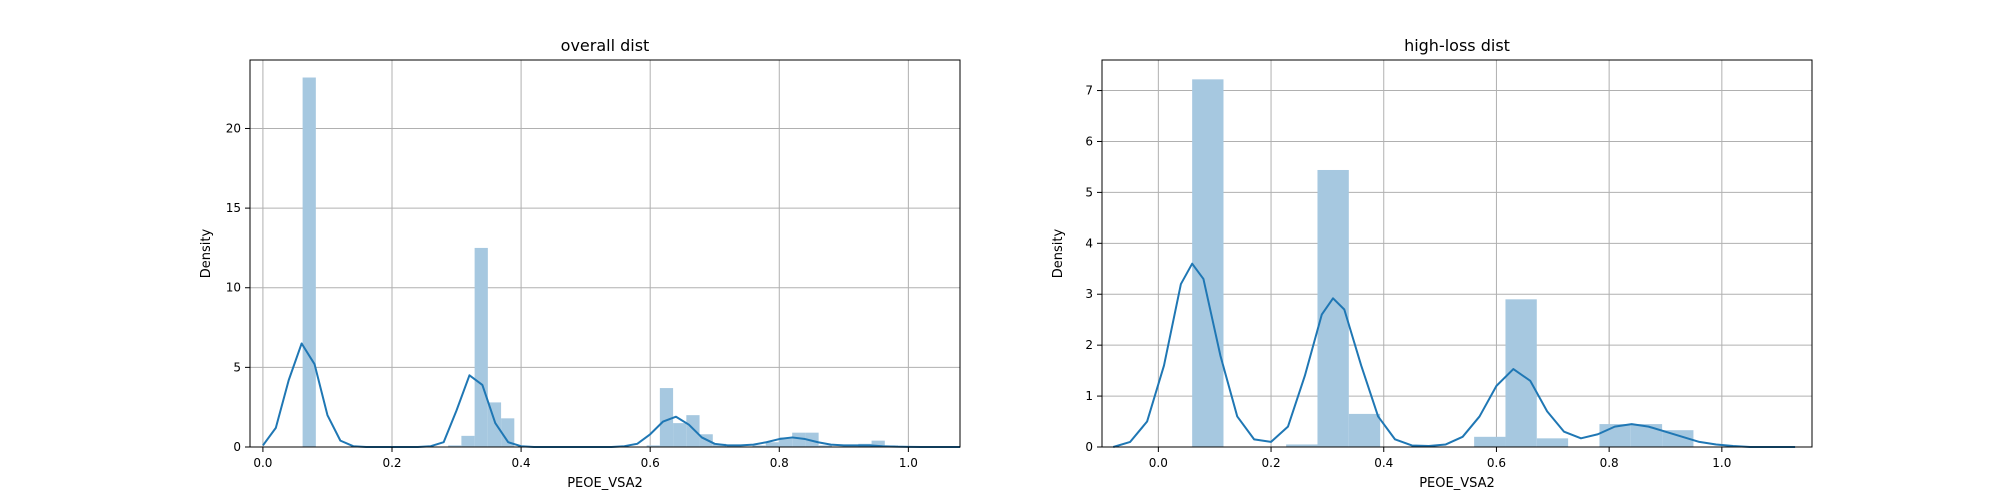 This screenshot has width=2000, height=500. What do you see at coordinates (233, 128) in the screenshot?
I see `y-tick-label: 20` at bounding box center [233, 128].